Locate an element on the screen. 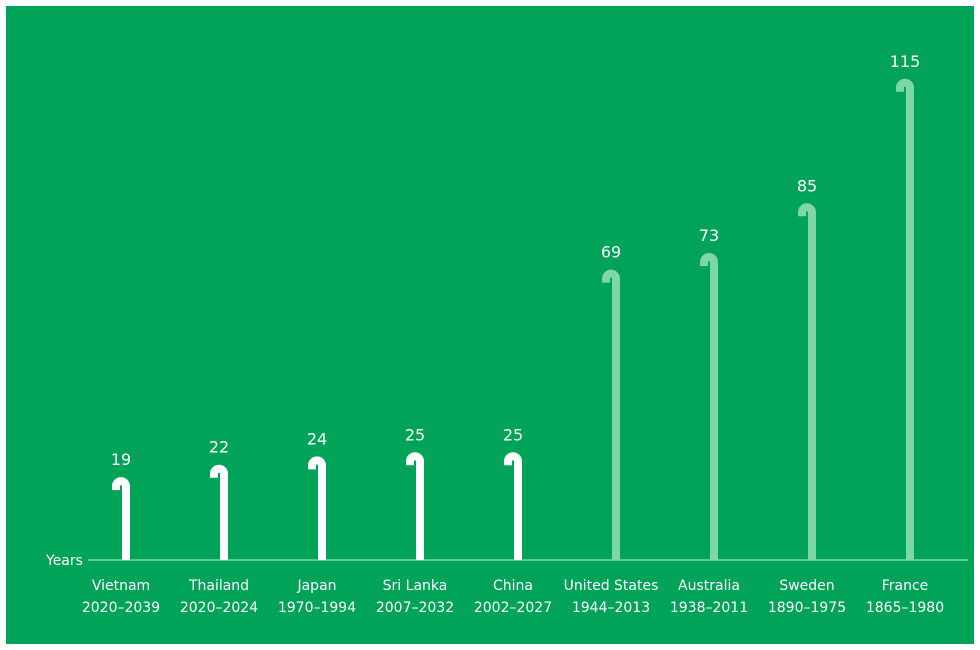 Image resolution: width=980 pixels, height=650 pixels. category-label-thailand: Thailand is located at coordinates (218, 586).